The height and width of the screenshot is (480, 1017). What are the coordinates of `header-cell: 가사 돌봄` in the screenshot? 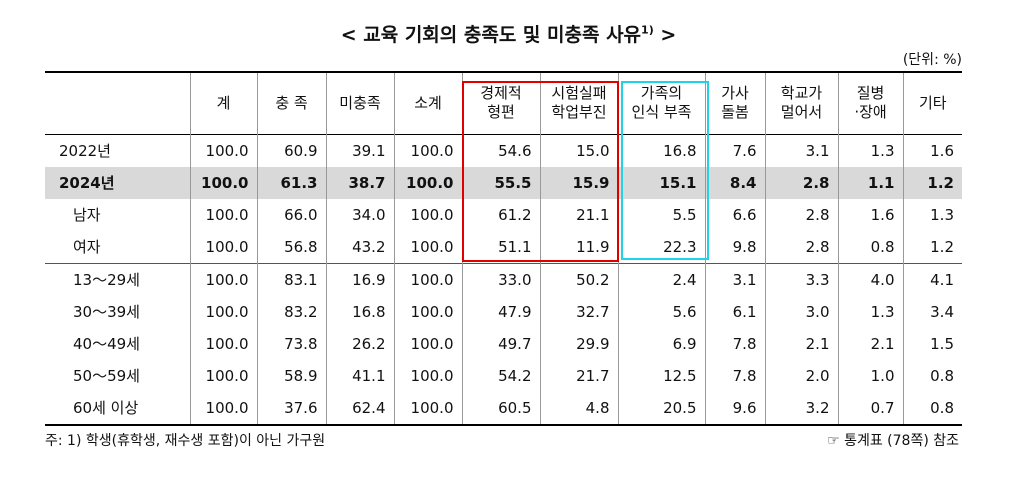 It's located at (734, 103).